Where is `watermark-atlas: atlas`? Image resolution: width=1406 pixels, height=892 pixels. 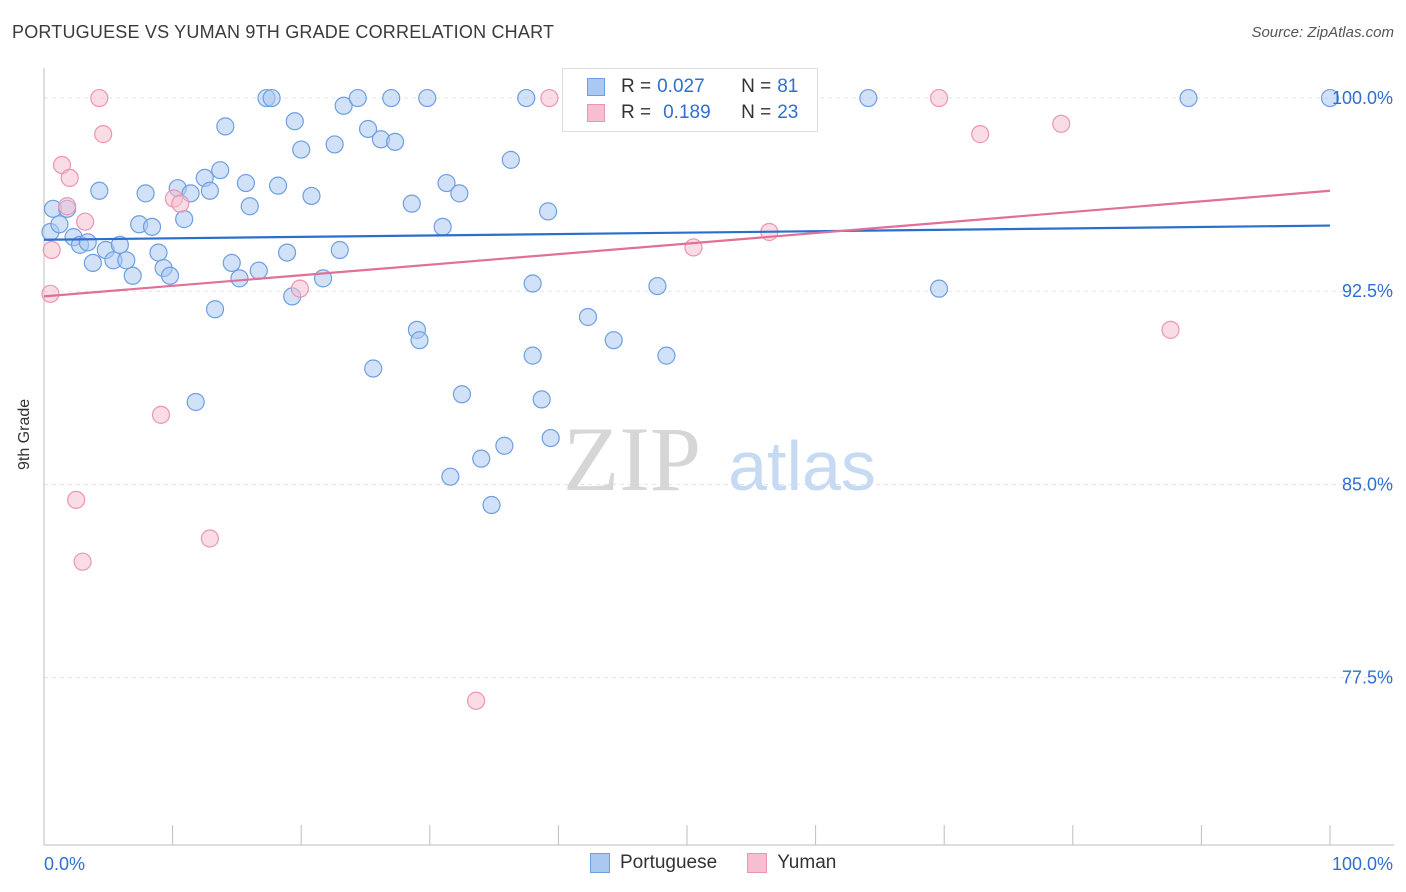 watermark-atlas: atlas is located at coordinates (802, 466).